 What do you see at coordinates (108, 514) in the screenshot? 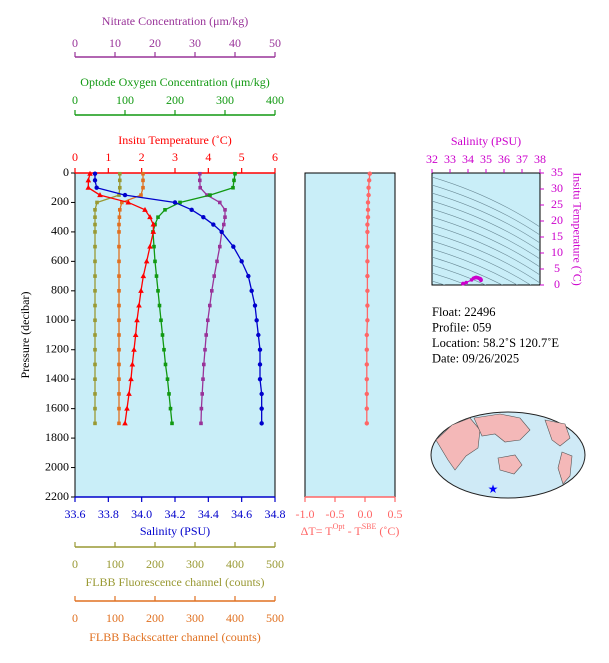
I see `x-tick-label: 33.8` at bounding box center [108, 514].